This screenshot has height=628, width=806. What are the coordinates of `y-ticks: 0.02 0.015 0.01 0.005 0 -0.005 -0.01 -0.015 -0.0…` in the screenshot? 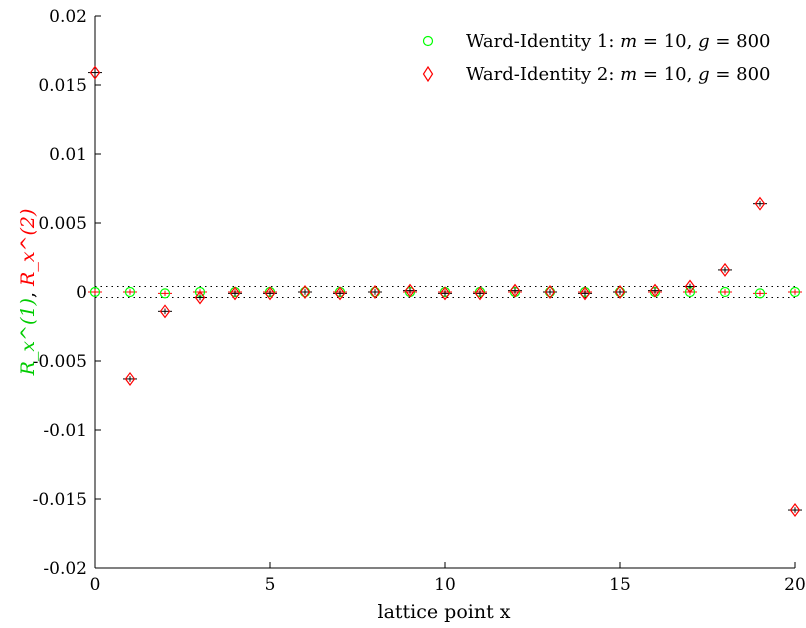 It's located at (67, 293).